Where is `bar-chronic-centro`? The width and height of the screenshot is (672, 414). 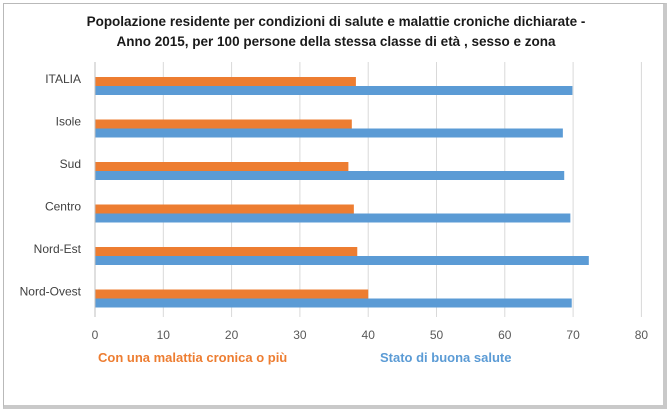 bar-chronic-centro is located at coordinates (224, 209).